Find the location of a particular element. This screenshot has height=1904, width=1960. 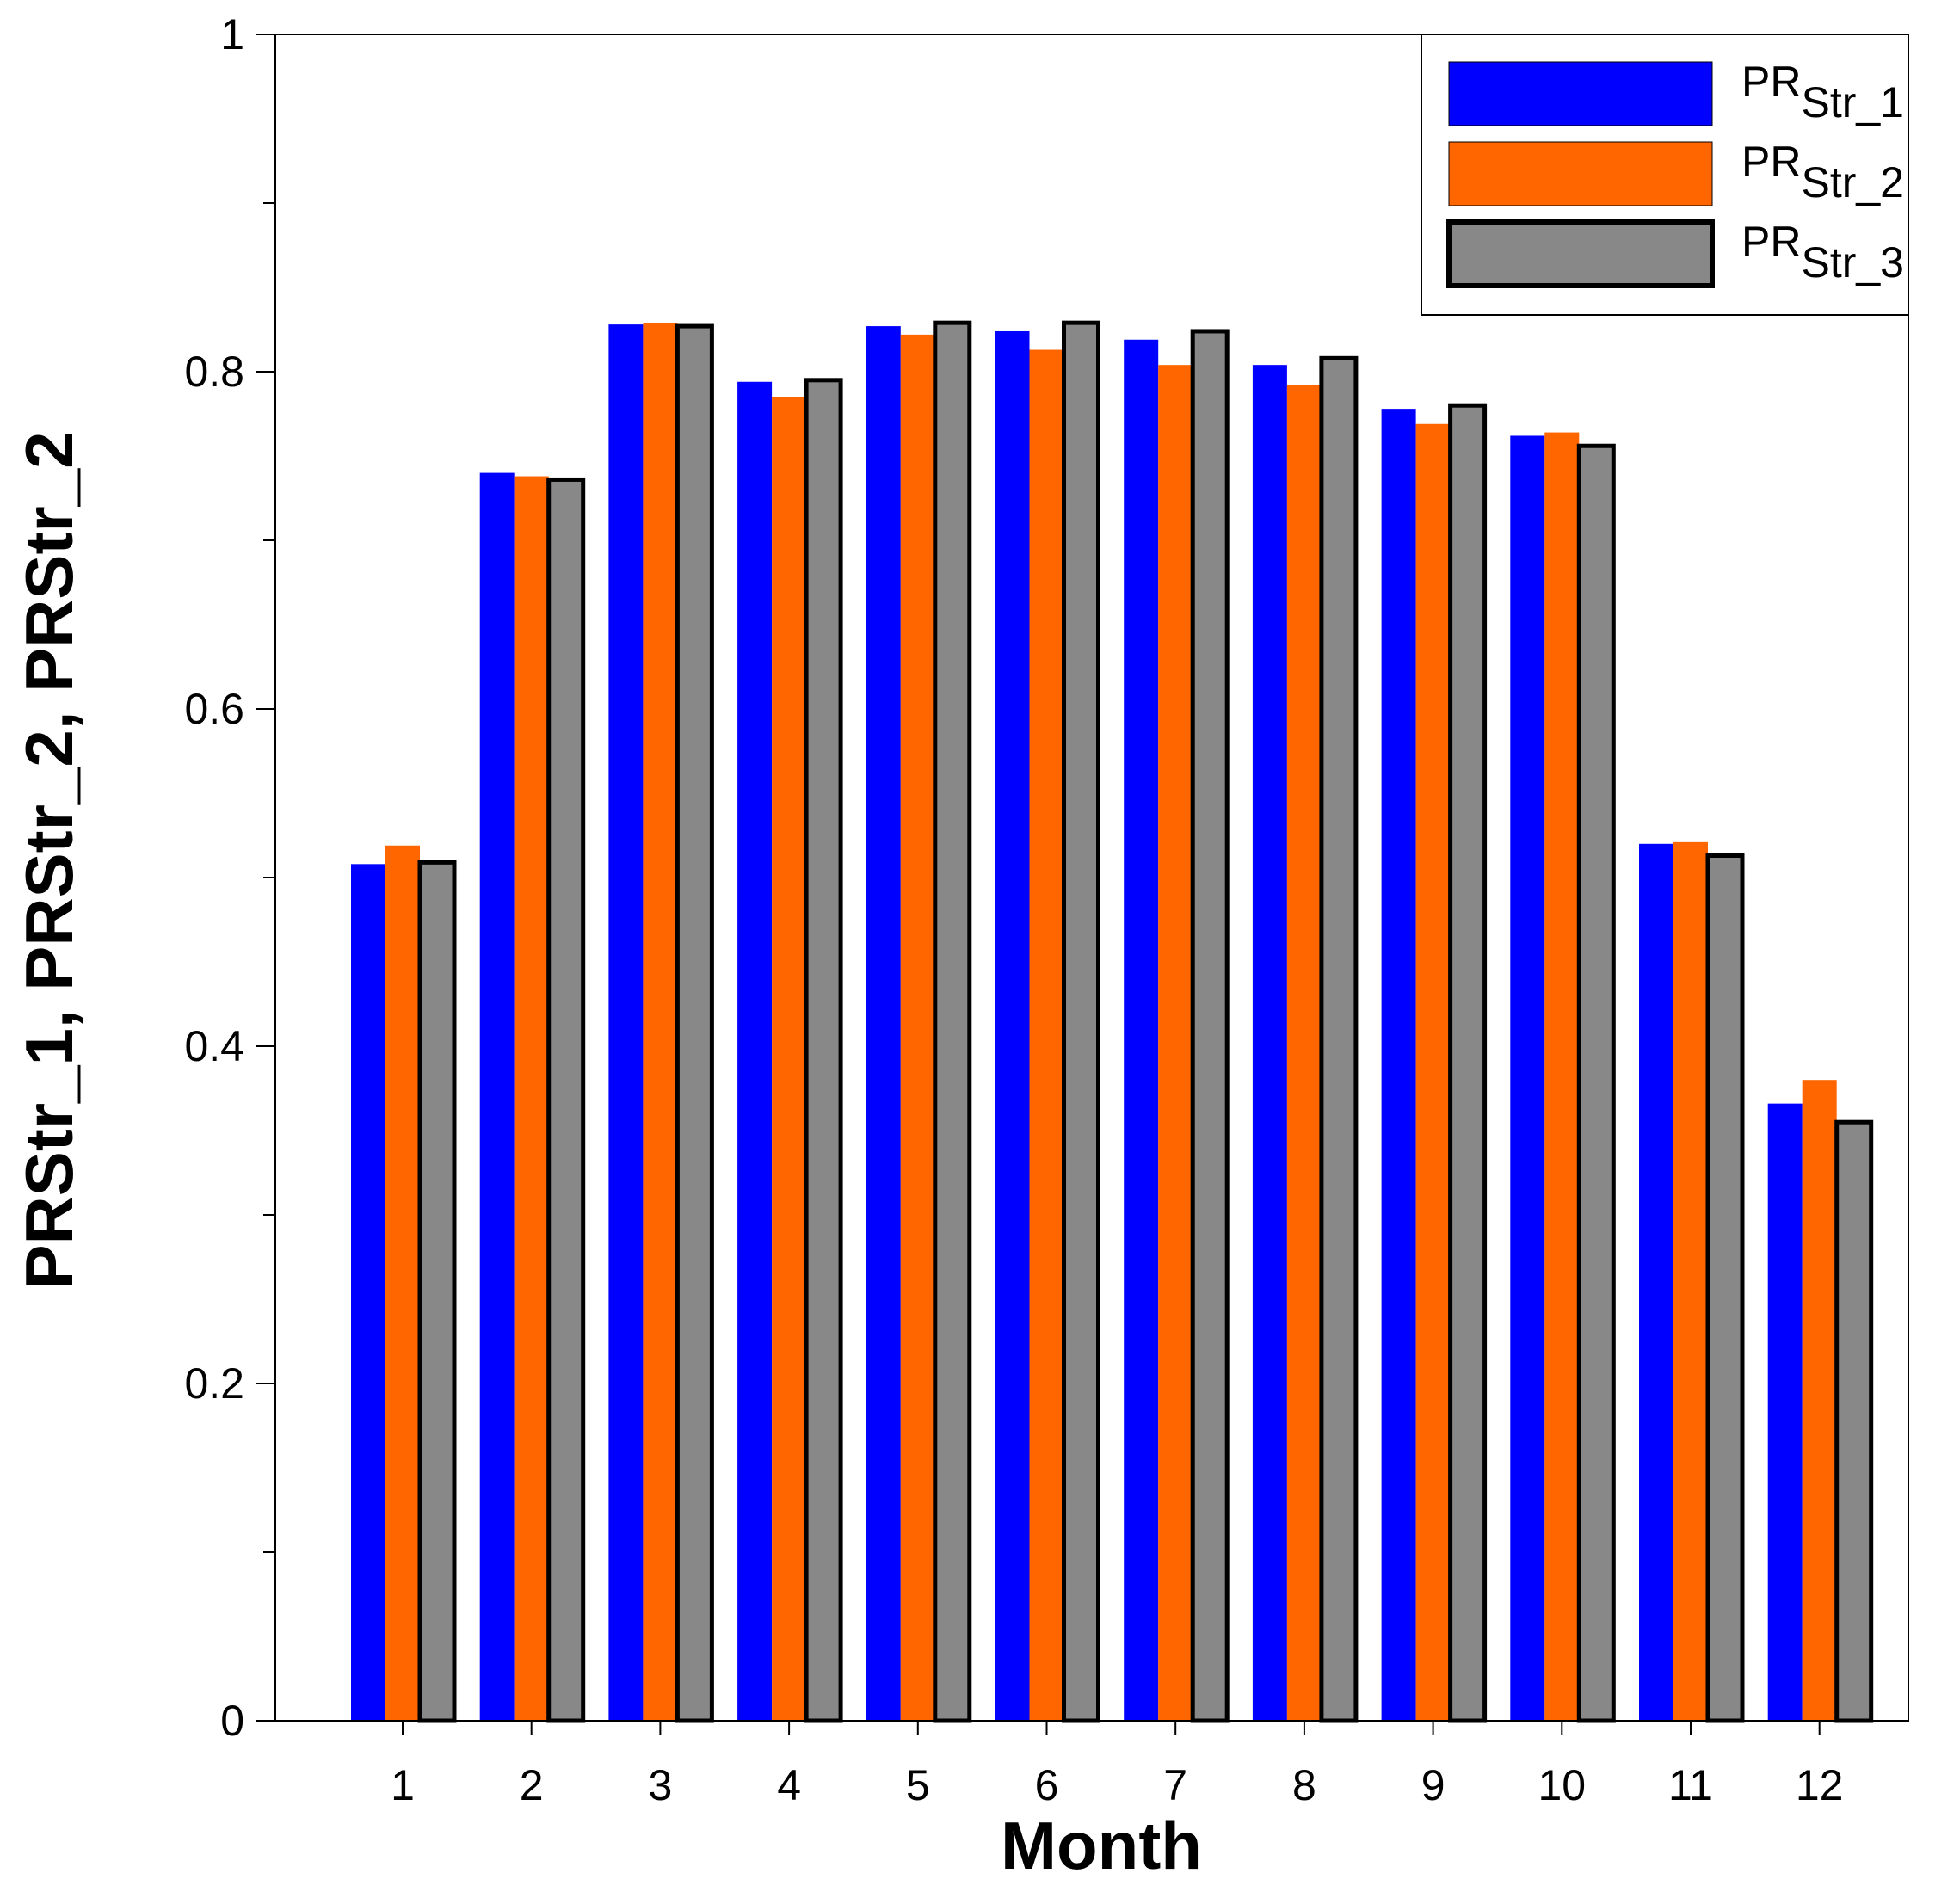

x-tick-label: 5 is located at coordinates (918, 1785).